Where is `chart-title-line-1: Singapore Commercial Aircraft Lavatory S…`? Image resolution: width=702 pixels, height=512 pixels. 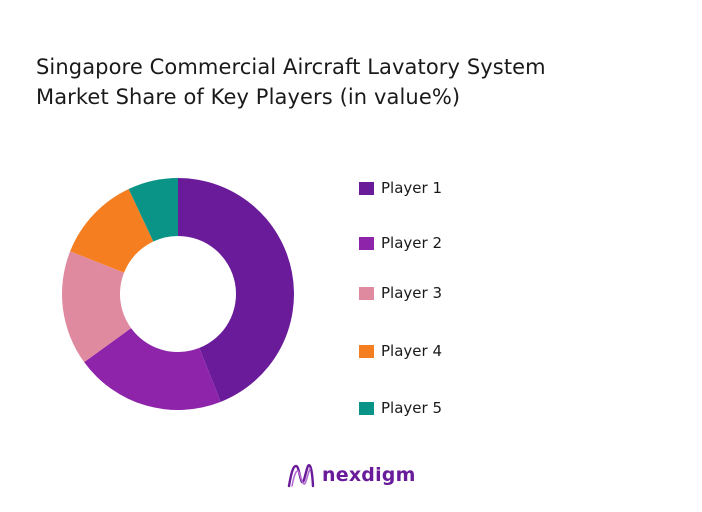
chart-title-line-1: Singapore Commercial Aircraft Lavatory S… is located at coordinates (291, 67).